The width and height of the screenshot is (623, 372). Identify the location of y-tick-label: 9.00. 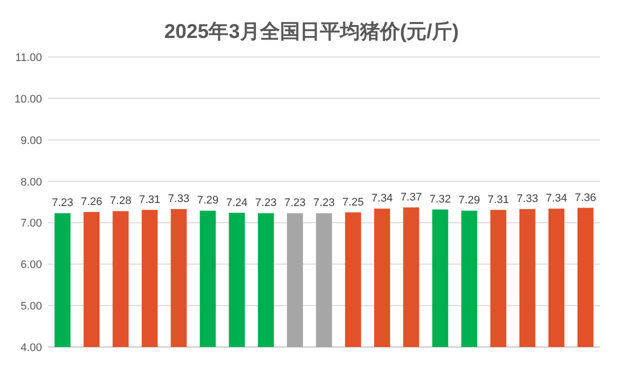
(31, 140).